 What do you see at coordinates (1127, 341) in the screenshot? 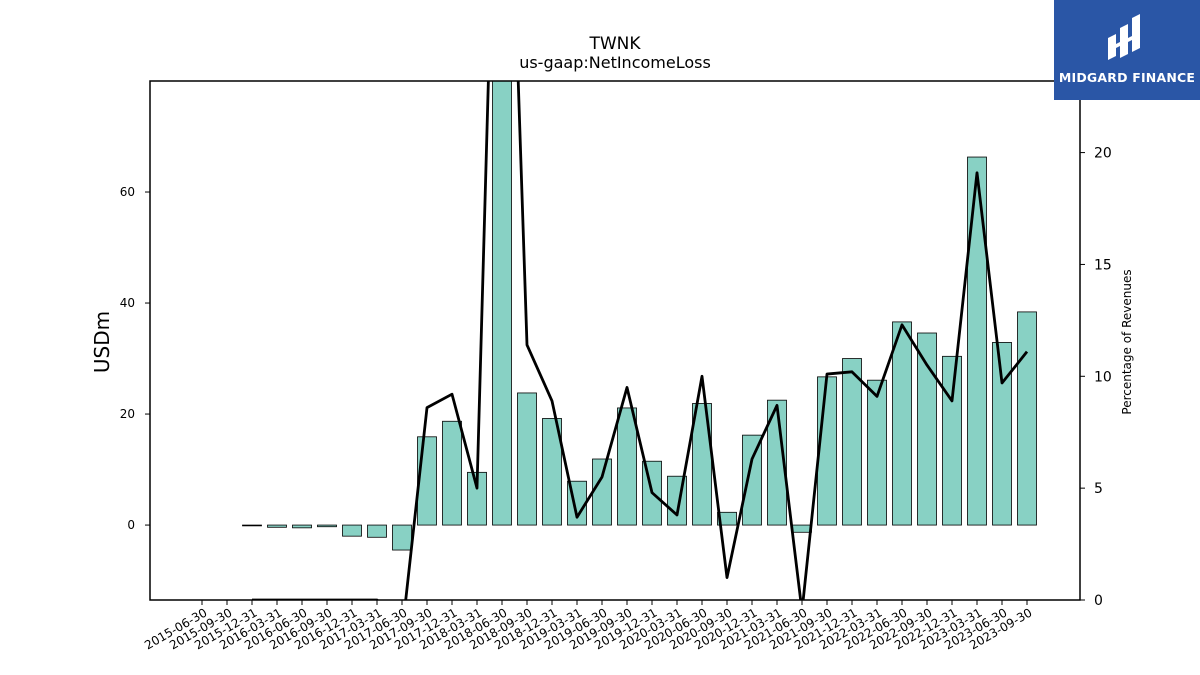
I see `y2-axis-label: Percentage of Revenues` at bounding box center [1127, 341].